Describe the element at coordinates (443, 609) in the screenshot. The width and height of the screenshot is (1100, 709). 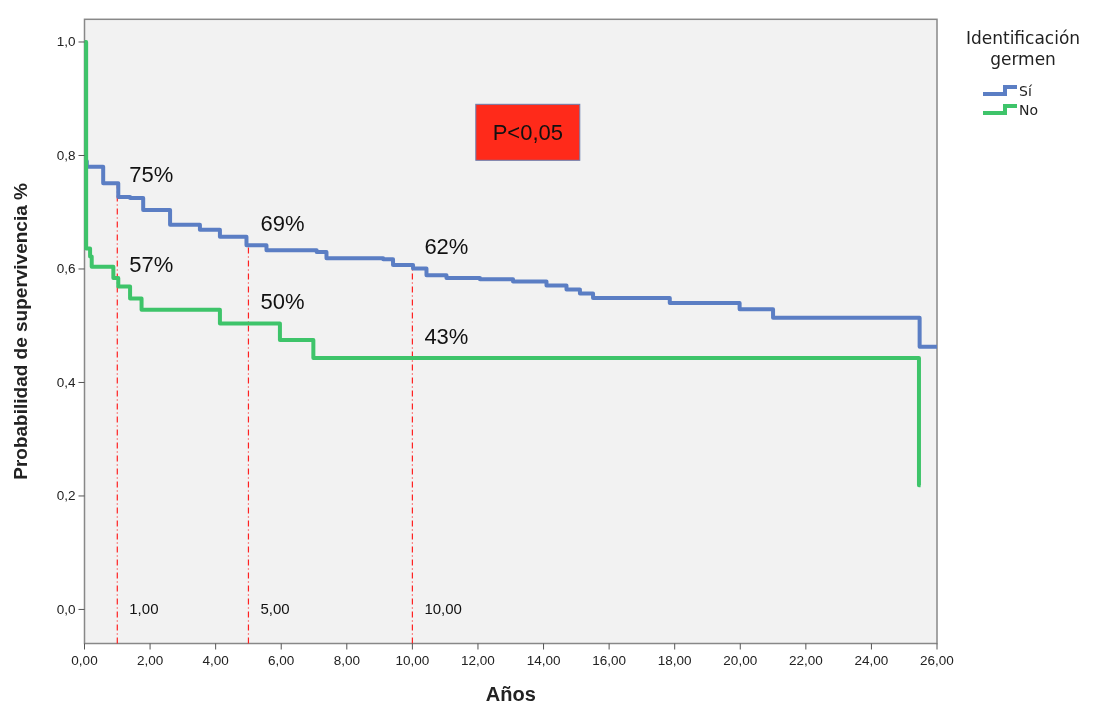
I see `ref-line-label: 10,00` at that location.